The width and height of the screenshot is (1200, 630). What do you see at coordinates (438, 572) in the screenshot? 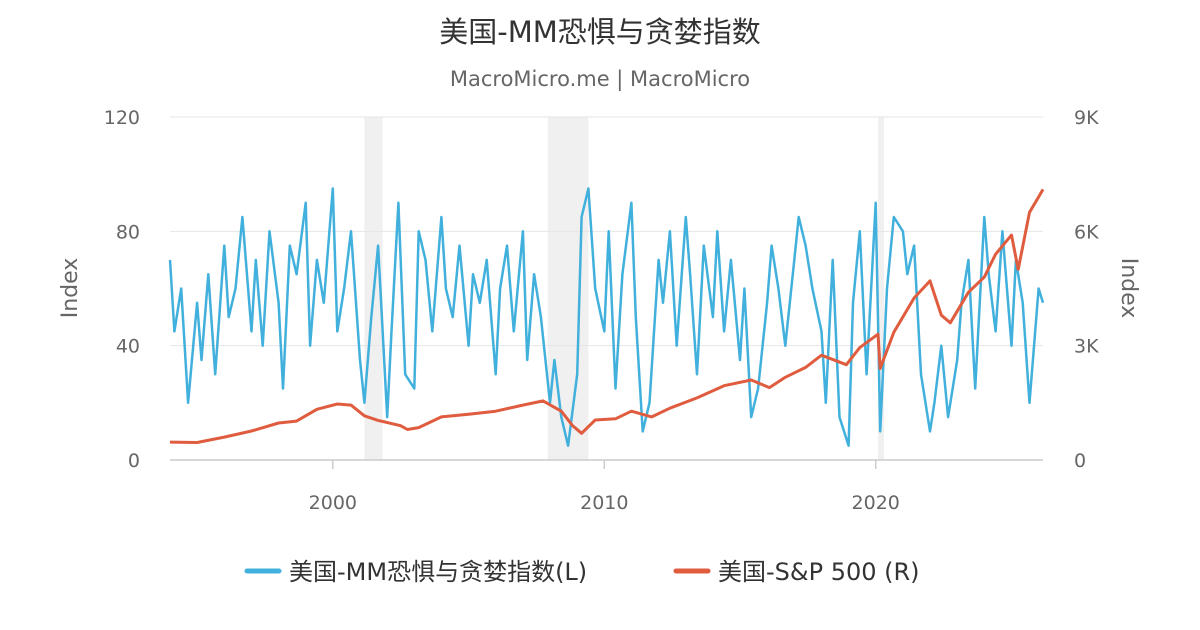
I see `legend-label-0: 美国-MM恐惧与贪婪指数(L)` at bounding box center [438, 572].